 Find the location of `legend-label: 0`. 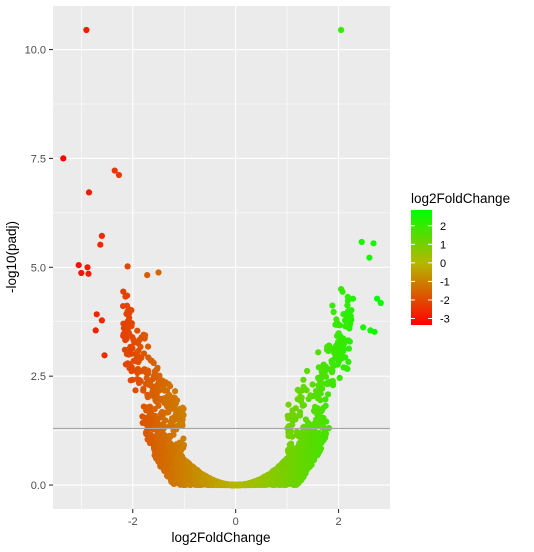

legend-label: 0 is located at coordinates (443, 264).